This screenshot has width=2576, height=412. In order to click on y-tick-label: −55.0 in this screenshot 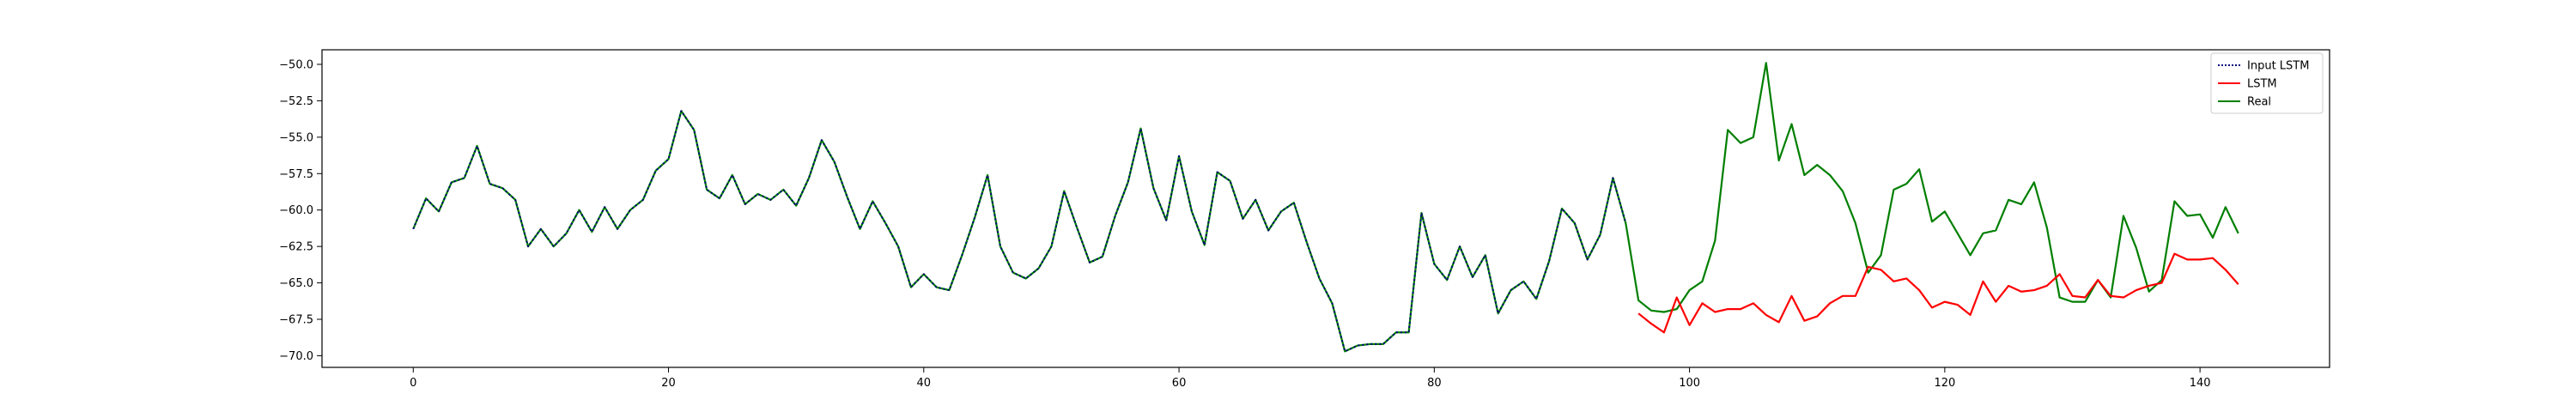, I will do `click(296, 137)`.